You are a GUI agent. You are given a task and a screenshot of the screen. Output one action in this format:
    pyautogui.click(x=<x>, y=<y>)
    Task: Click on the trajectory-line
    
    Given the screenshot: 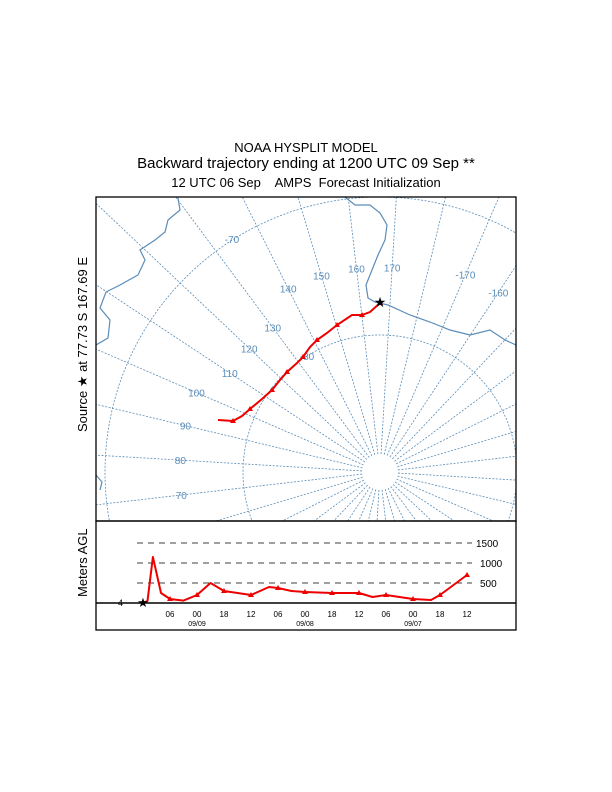 What is the action you would take?
    pyautogui.click(x=299, y=362)
    